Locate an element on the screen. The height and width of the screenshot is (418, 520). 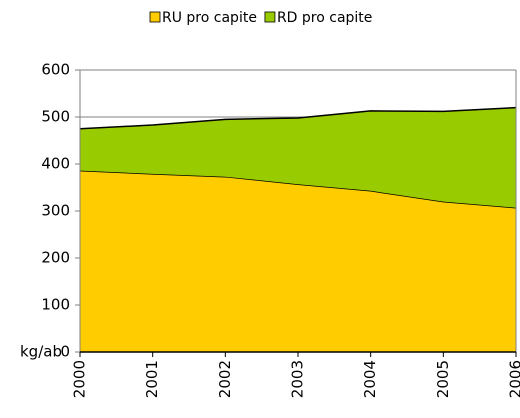
x-tick-label: 2003 is located at coordinates (298, 379).